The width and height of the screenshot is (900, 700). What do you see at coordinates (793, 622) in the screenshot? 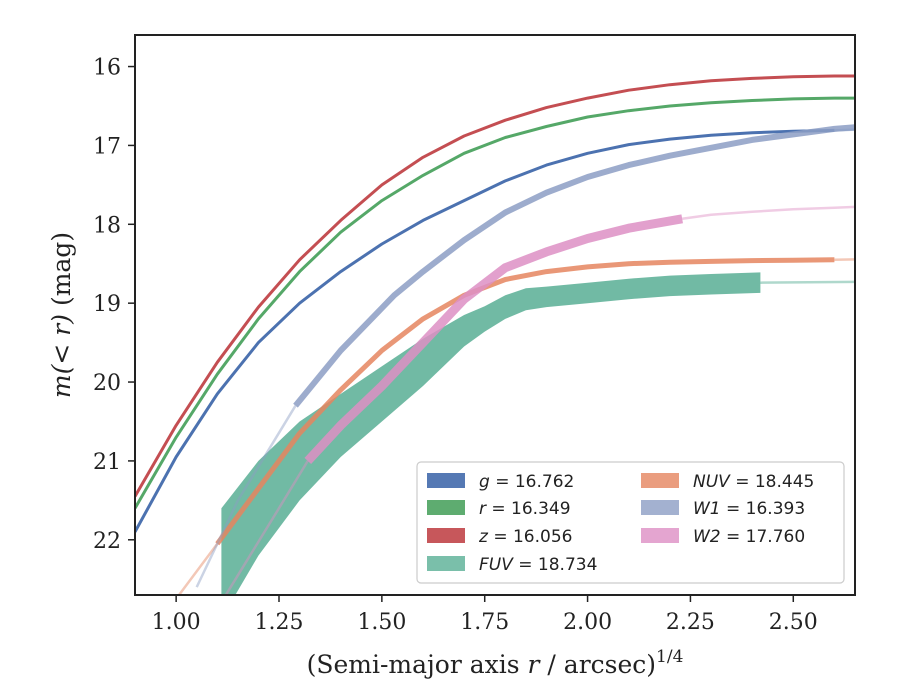
I see `x-tick-label: 2.50` at bounding box center [793, 622].